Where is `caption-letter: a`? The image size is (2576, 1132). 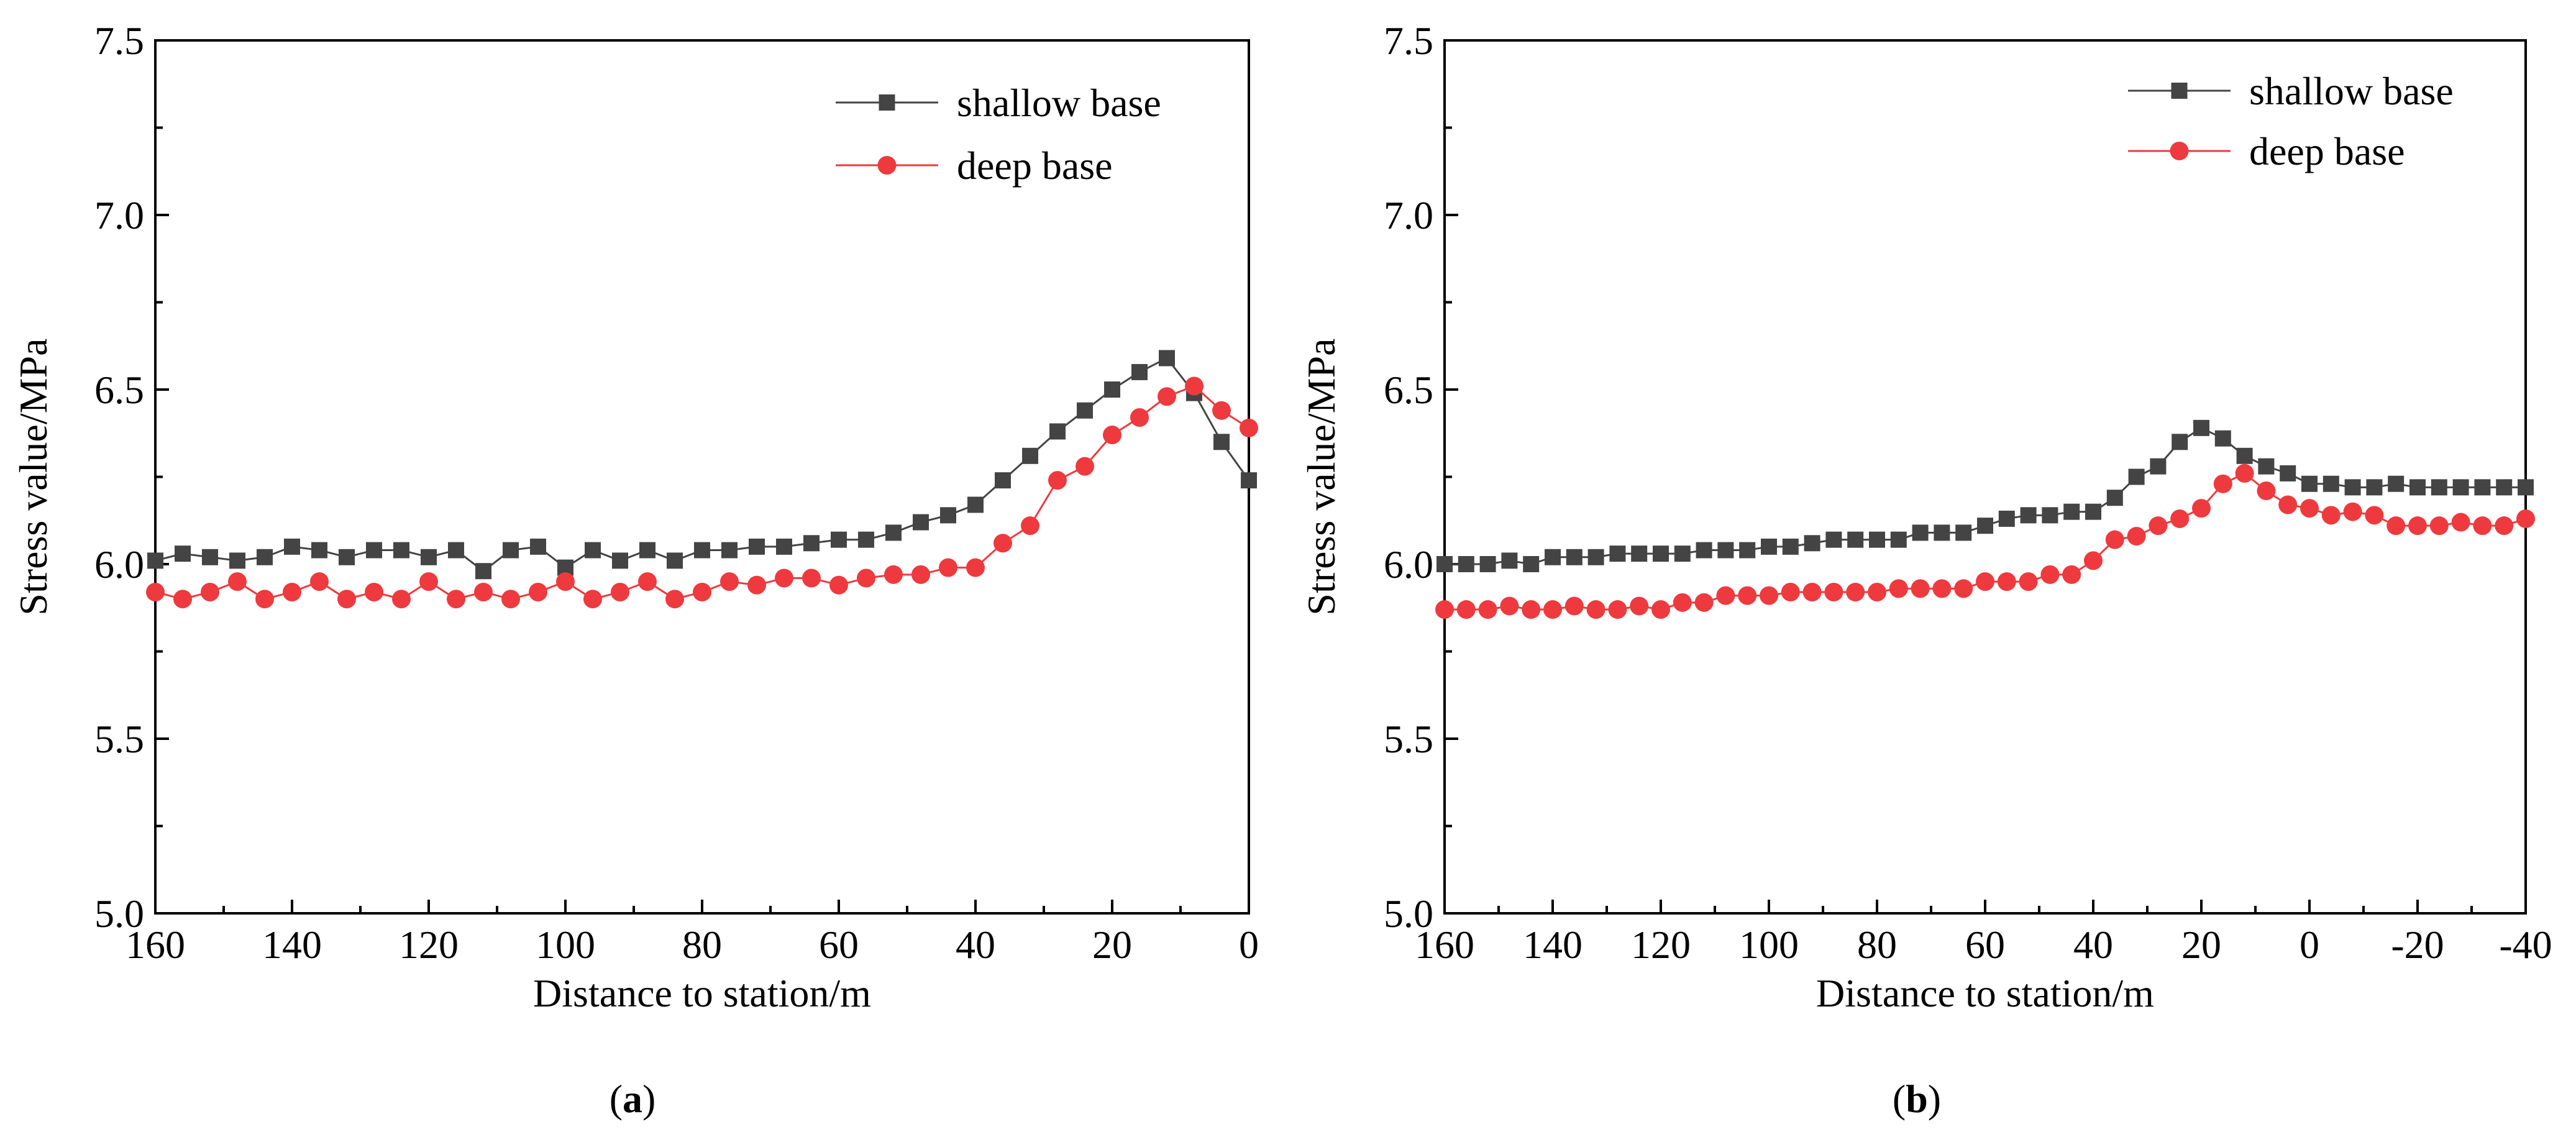
caption-letter: a is located at coordinates (632, 1099).